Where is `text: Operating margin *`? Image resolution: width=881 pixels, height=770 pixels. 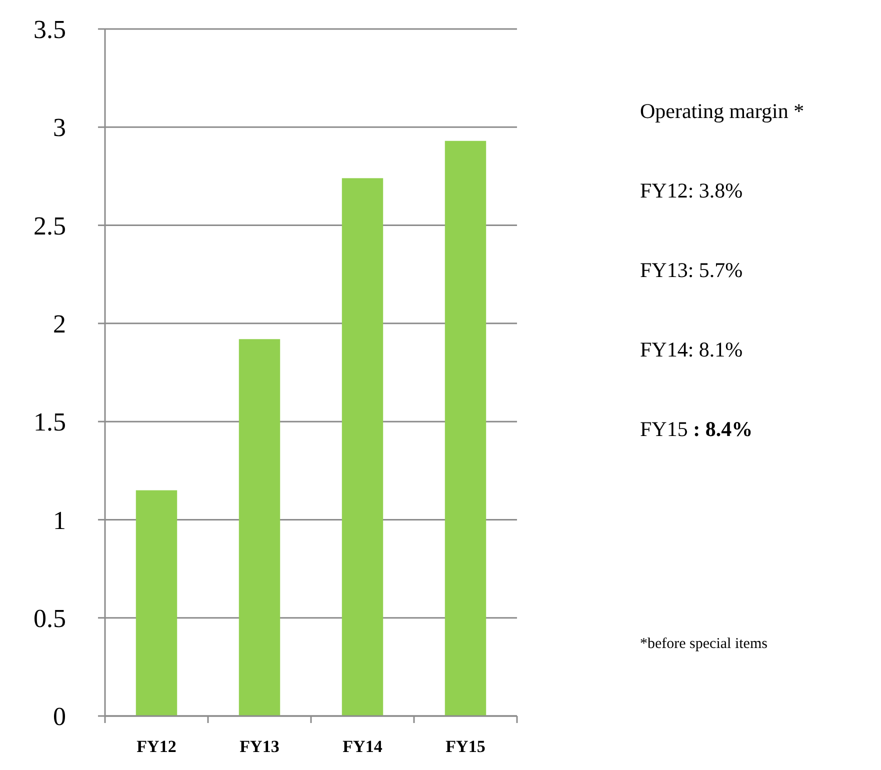 text: Operating margin * is located at coordinates (722, 111).